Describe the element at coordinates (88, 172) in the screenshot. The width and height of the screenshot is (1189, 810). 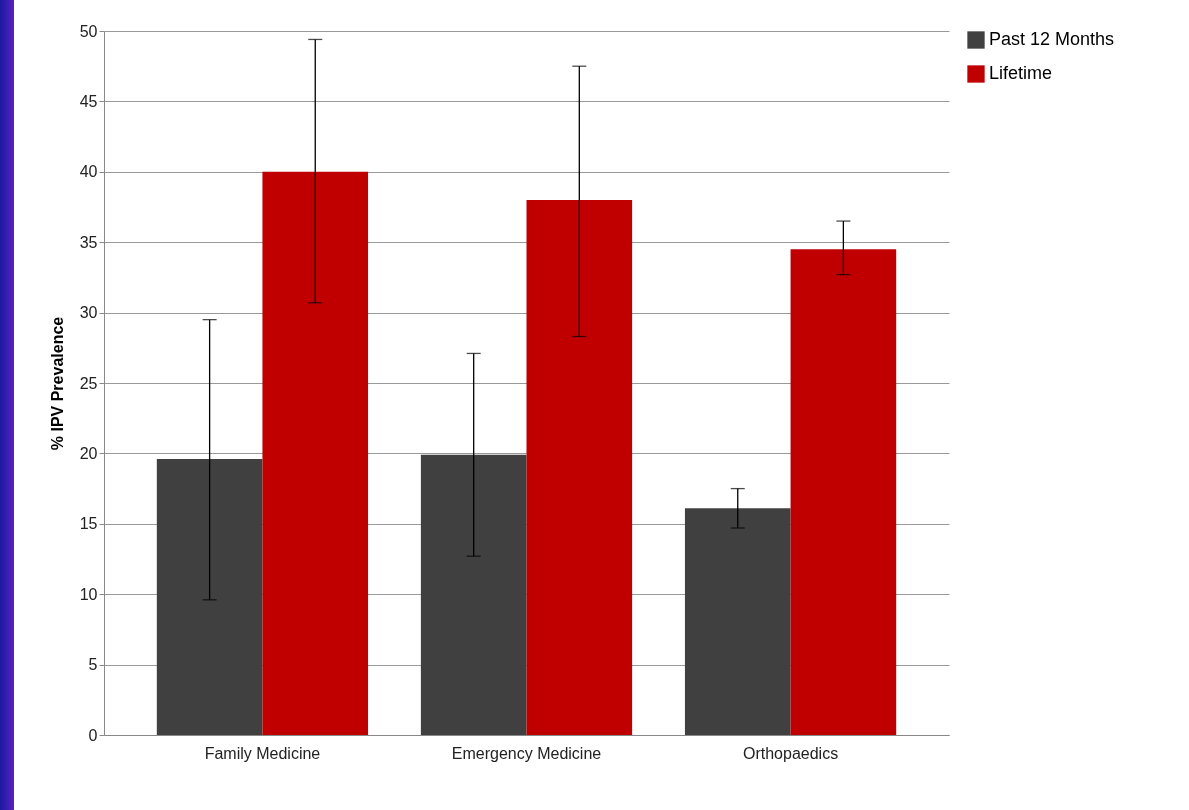
I see `y-tick-label: 40` at that location.